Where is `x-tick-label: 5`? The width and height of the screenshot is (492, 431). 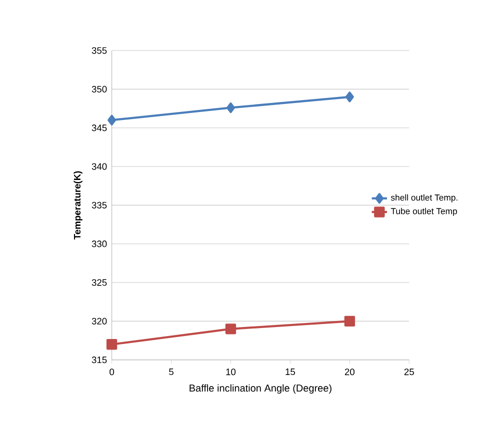 x-tick-label: 5 is located at coordinates (171, 372).